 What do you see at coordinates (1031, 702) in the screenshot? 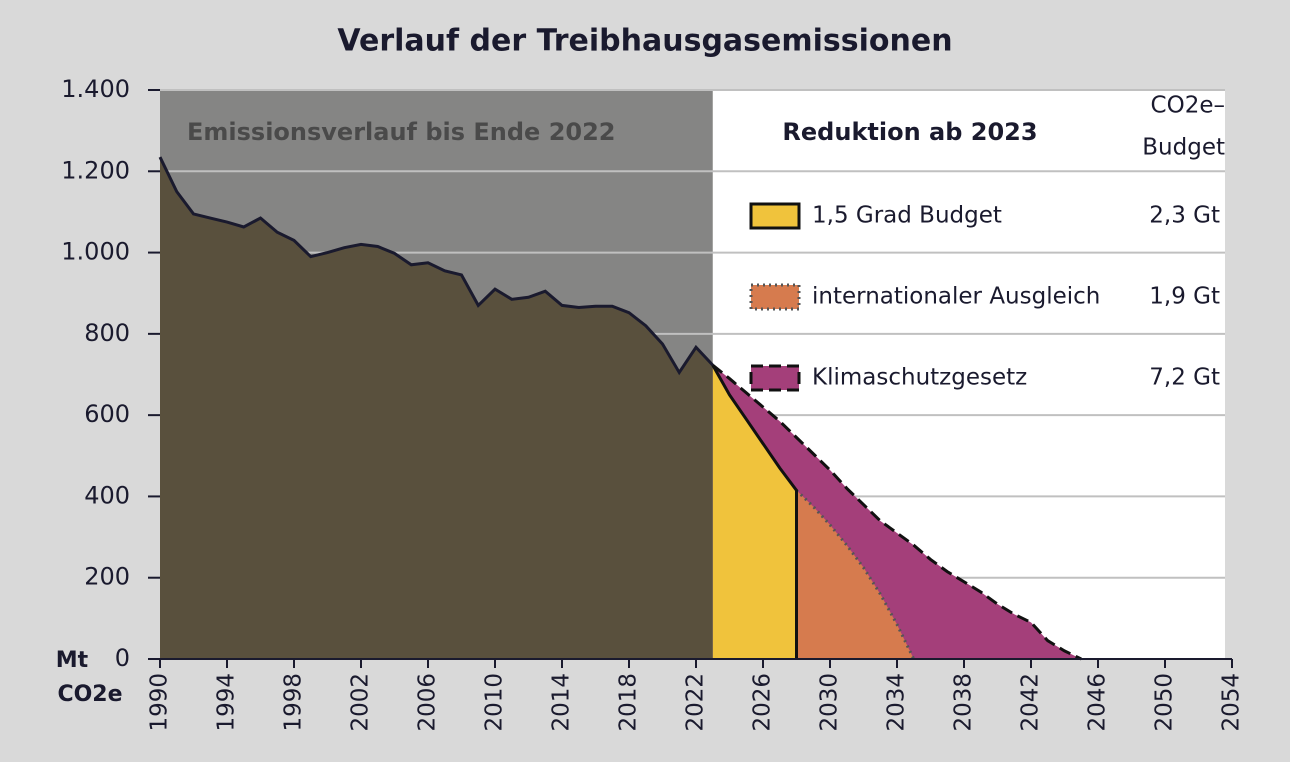
I see `x-tick-label: 2042` at bounding box center [1031, 702].